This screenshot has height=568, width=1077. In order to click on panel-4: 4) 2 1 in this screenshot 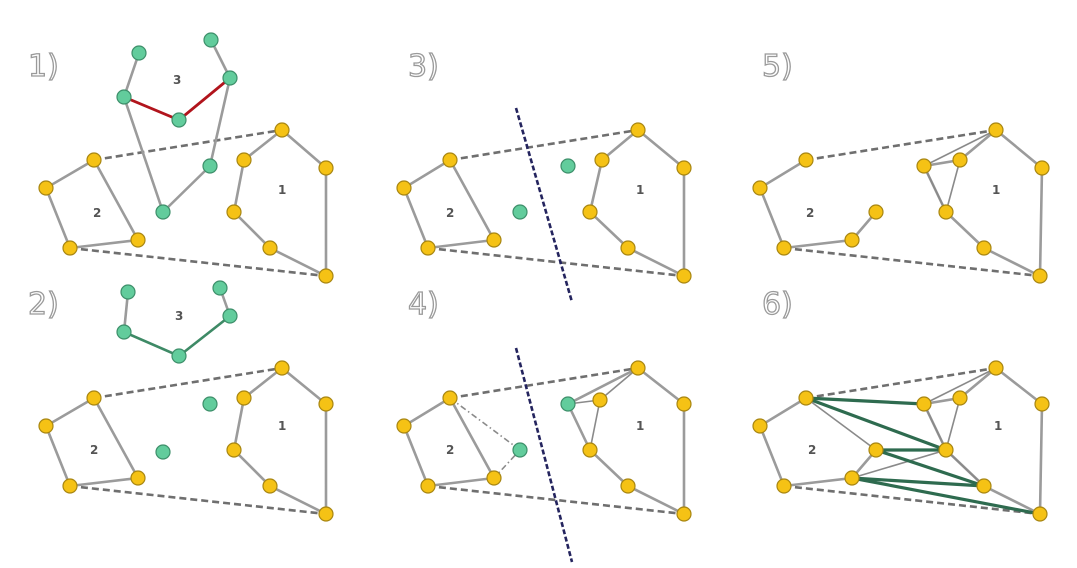, I will do `click(544, 424)`.